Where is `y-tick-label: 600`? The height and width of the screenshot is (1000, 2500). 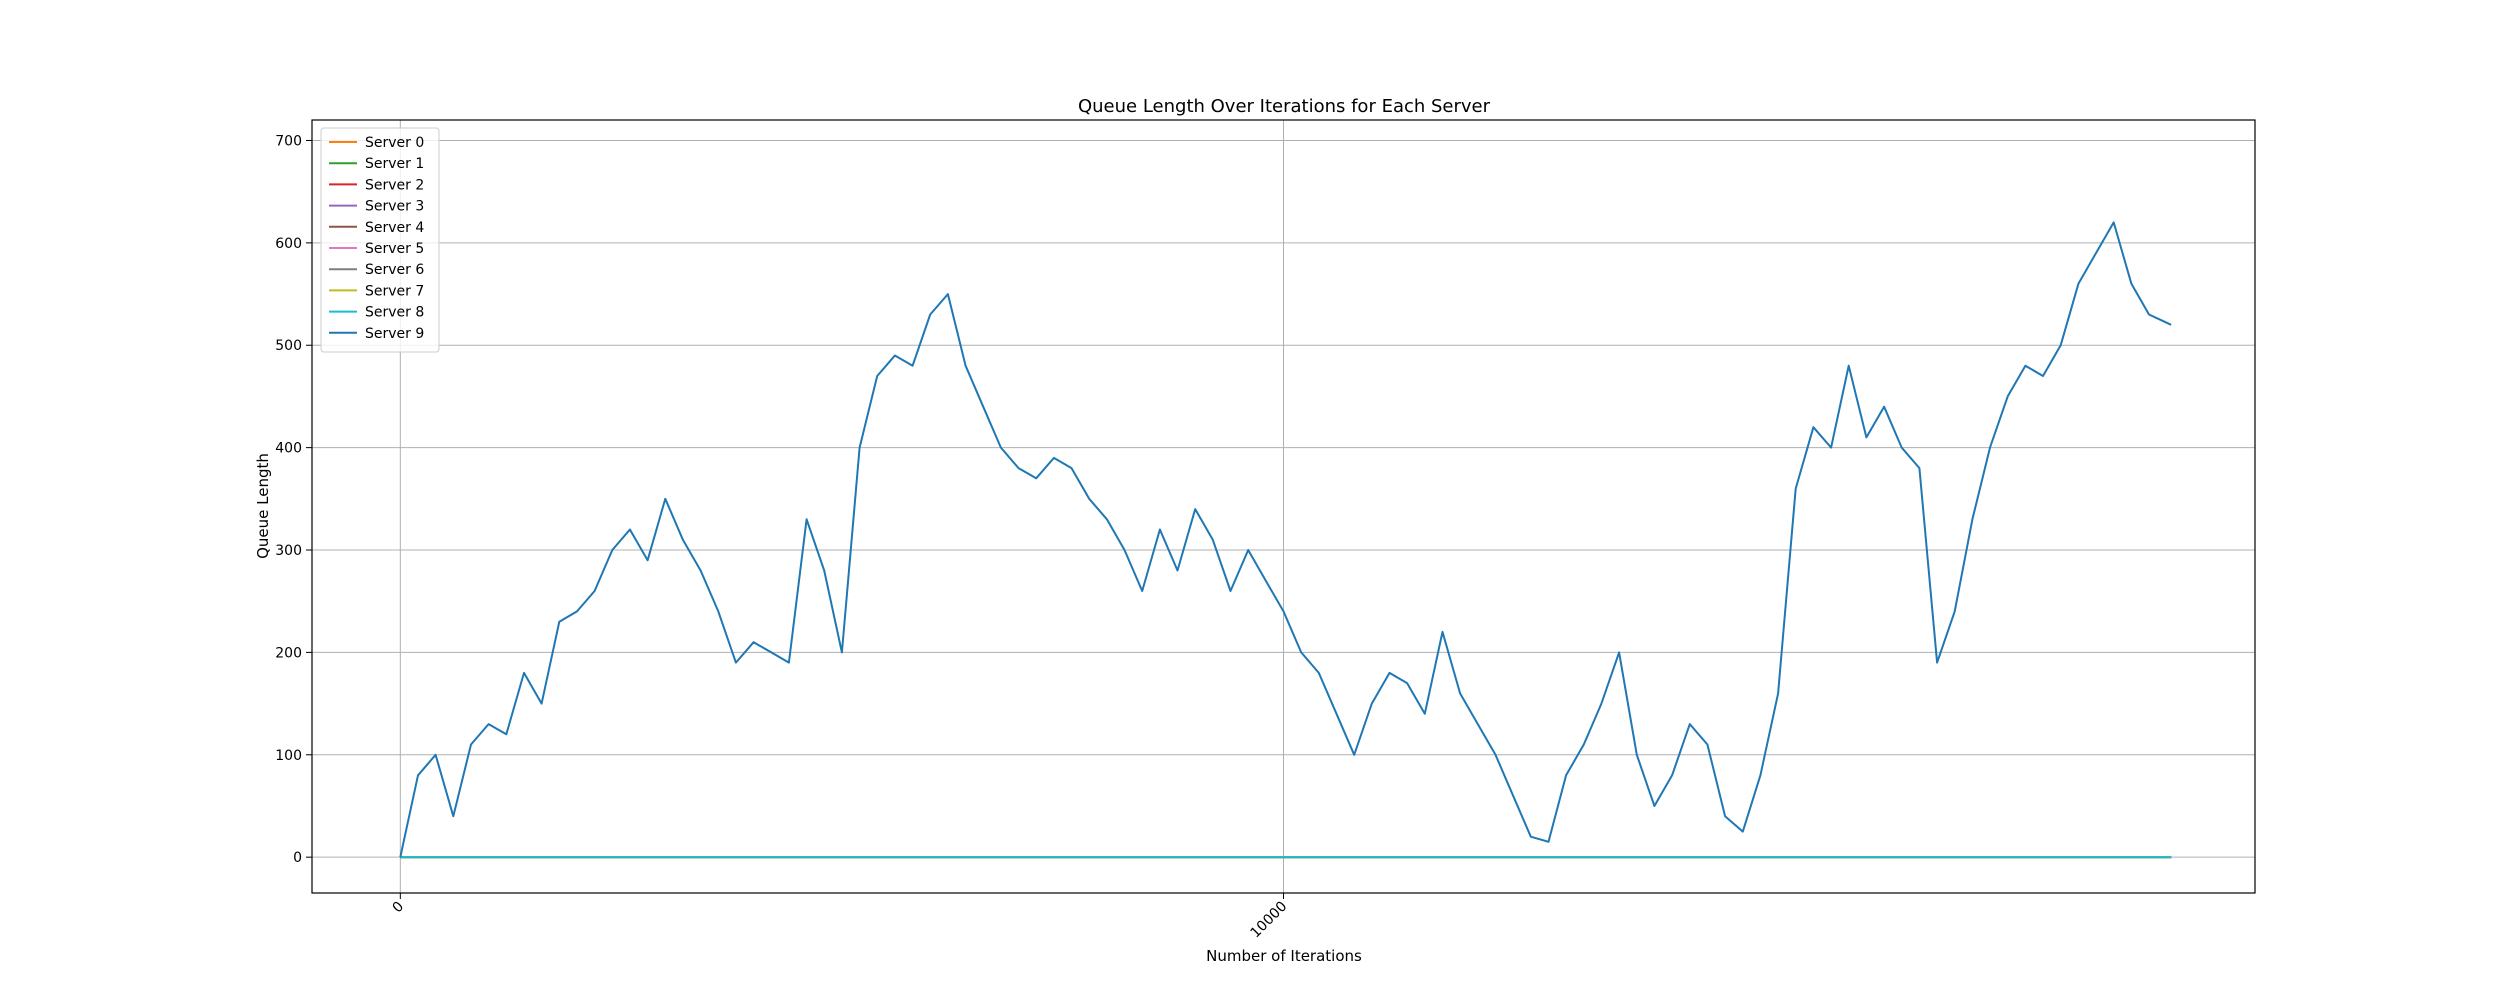 y-tick-label: 600 is located at coordinates (288, 244).